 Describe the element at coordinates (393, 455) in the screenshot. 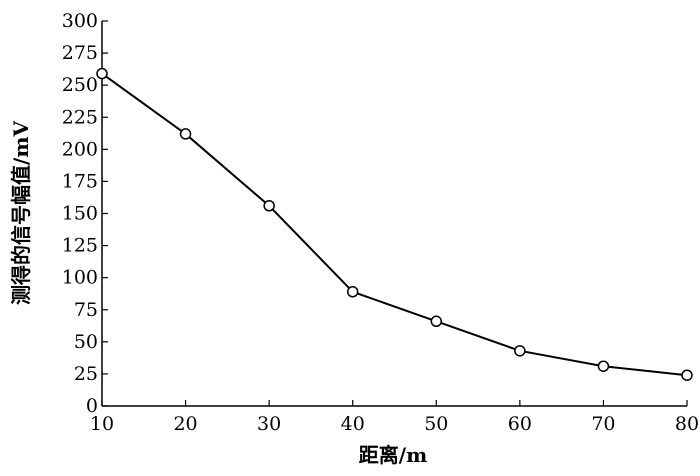

I see `x-axis-title: 距离/m` at that location.